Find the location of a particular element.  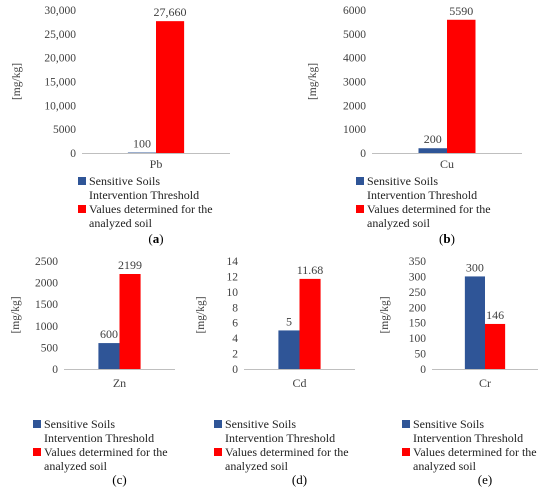

x-category-label: Zn is located at coordinates (119, 383).